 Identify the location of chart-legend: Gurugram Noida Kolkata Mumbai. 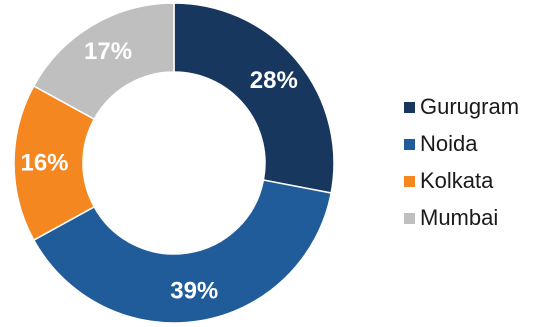
(461, 168).